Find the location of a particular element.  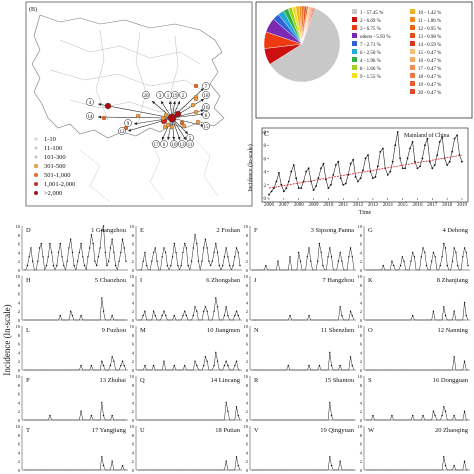

city-number-label: 19 is located at coordinates (176, 96).